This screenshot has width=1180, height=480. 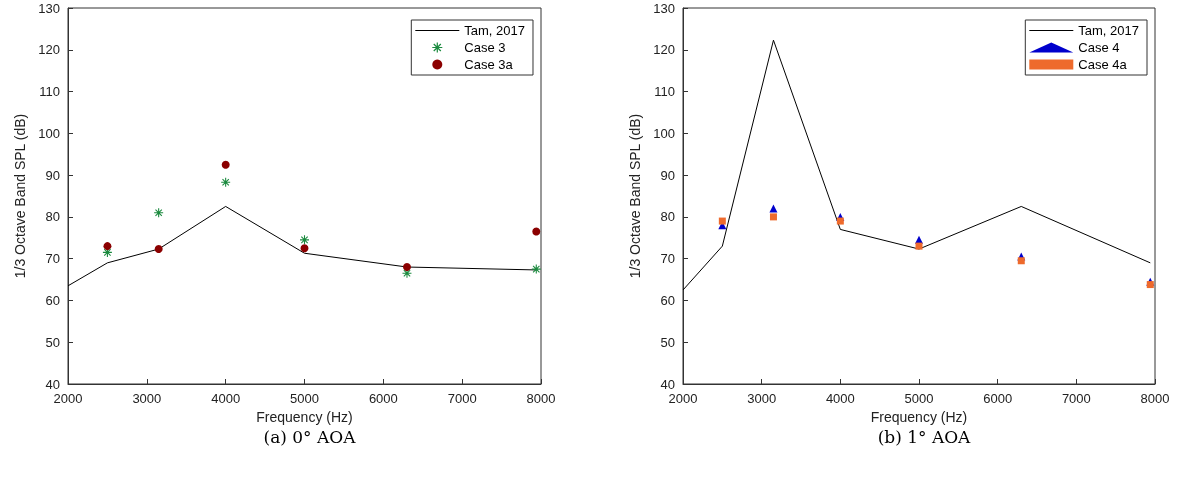 What do you see at coordinates (489, 64) in the screenshot?
I see `legend-label: Case 3a` at bounding box center [489, 64].